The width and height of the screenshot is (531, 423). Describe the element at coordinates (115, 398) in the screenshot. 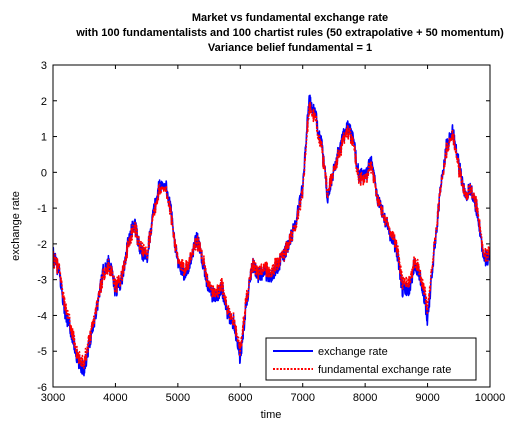

I see `x-tick-label: 4000` at that location.